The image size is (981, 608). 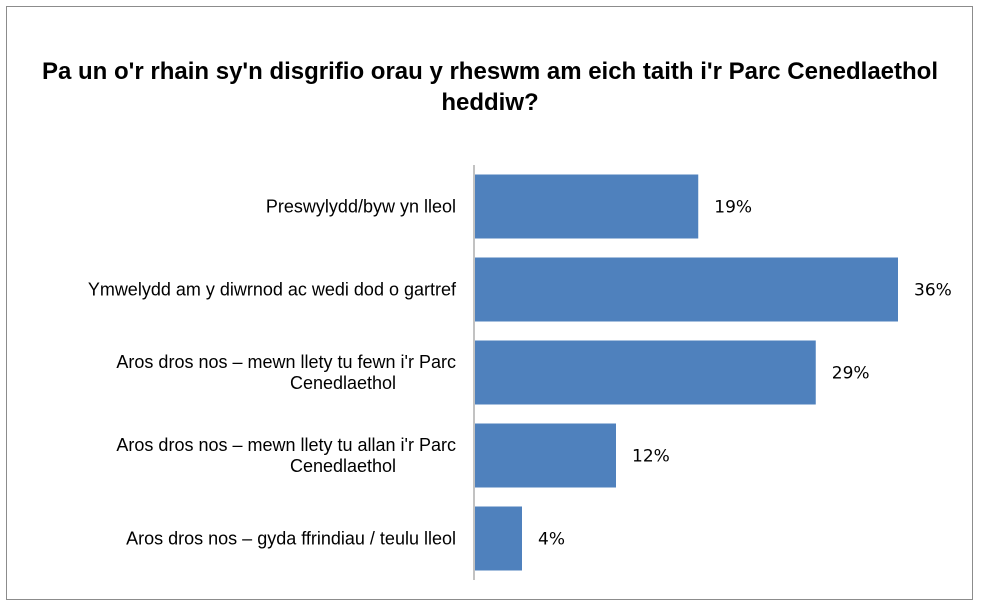 What do you see at coordinates (851, 374) in the screenshot?
I see `value-label-2: 29%` at bounding box center [851, 374].